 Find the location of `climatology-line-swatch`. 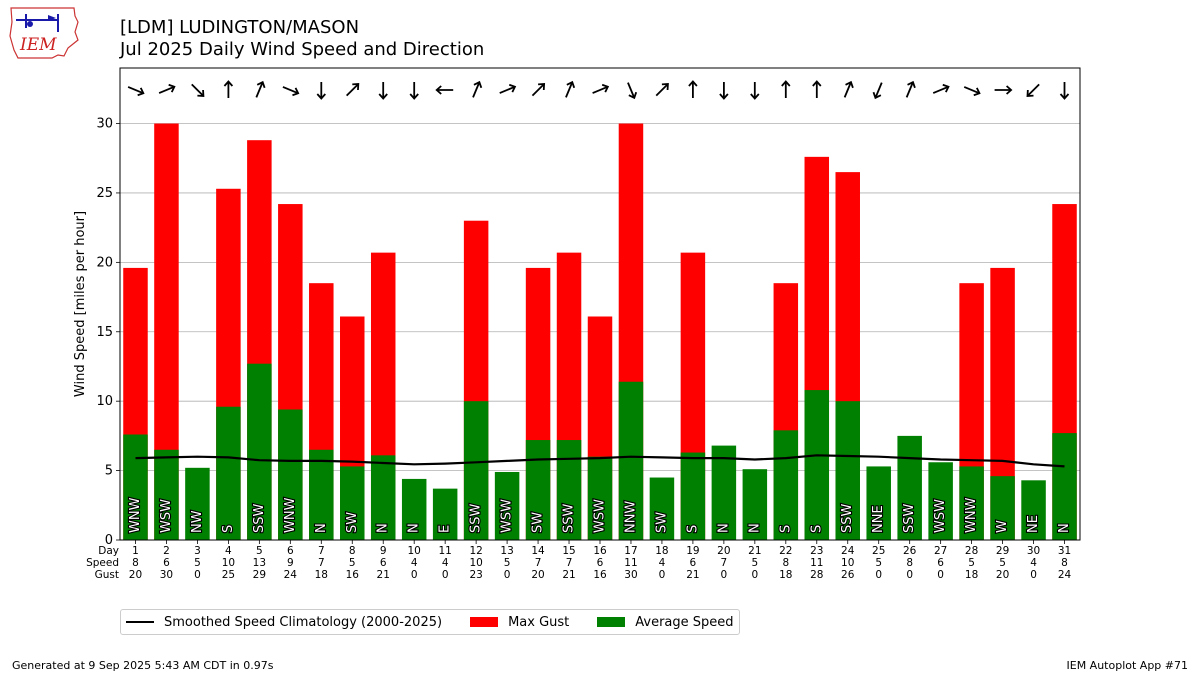

climatology-line-swatch is located at coordinates (140, 622).